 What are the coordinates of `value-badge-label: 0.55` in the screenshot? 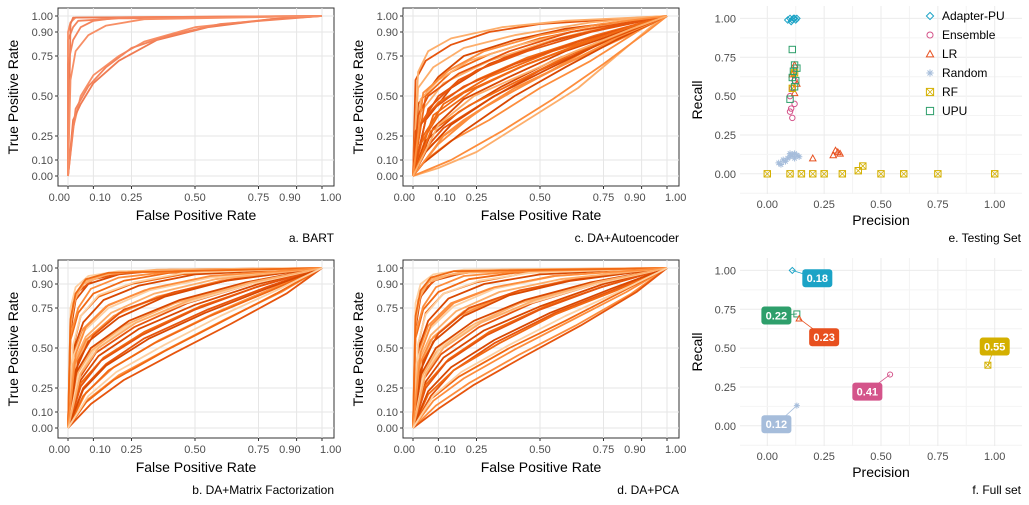 It's located at (994, 348).